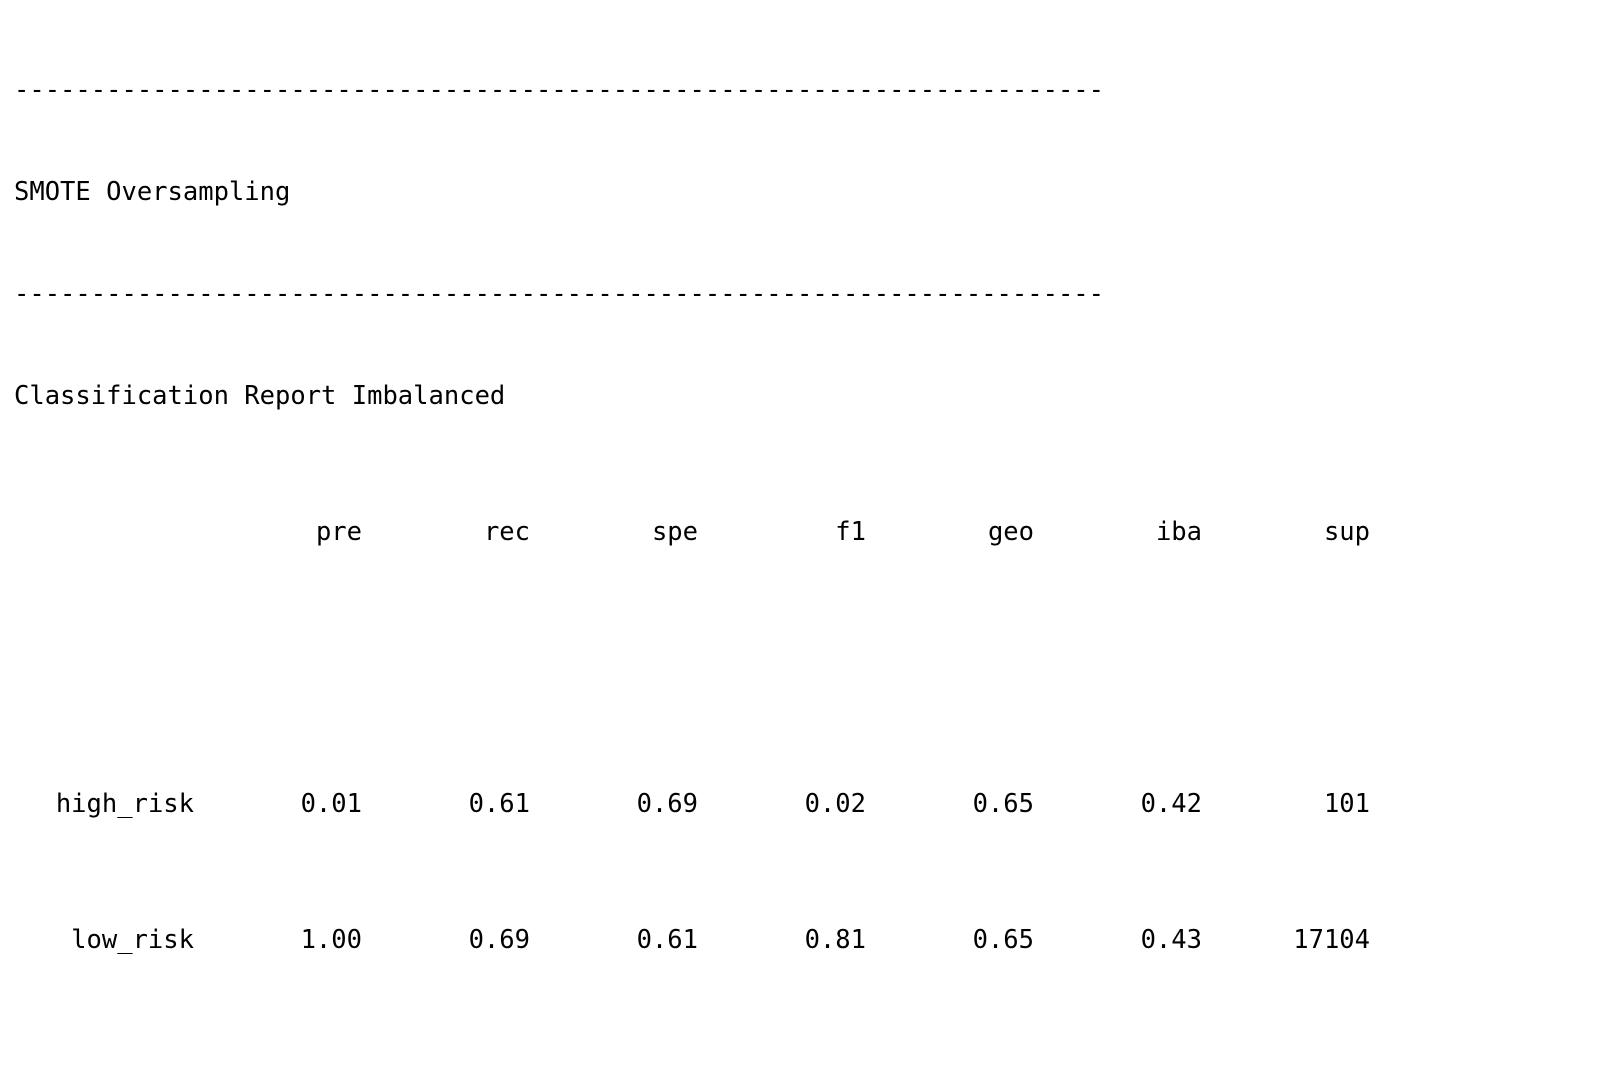 Image resolution: width=1610 pixels, height=1072 pixels. I want to click on row-label: high_risk, so click(124, 804).